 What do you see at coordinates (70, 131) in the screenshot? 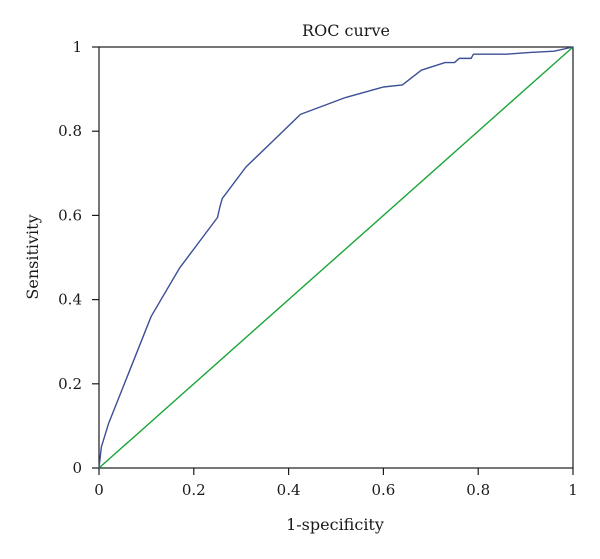
I see `y-tick-label: 0.8` at bounding box center [70, 131].